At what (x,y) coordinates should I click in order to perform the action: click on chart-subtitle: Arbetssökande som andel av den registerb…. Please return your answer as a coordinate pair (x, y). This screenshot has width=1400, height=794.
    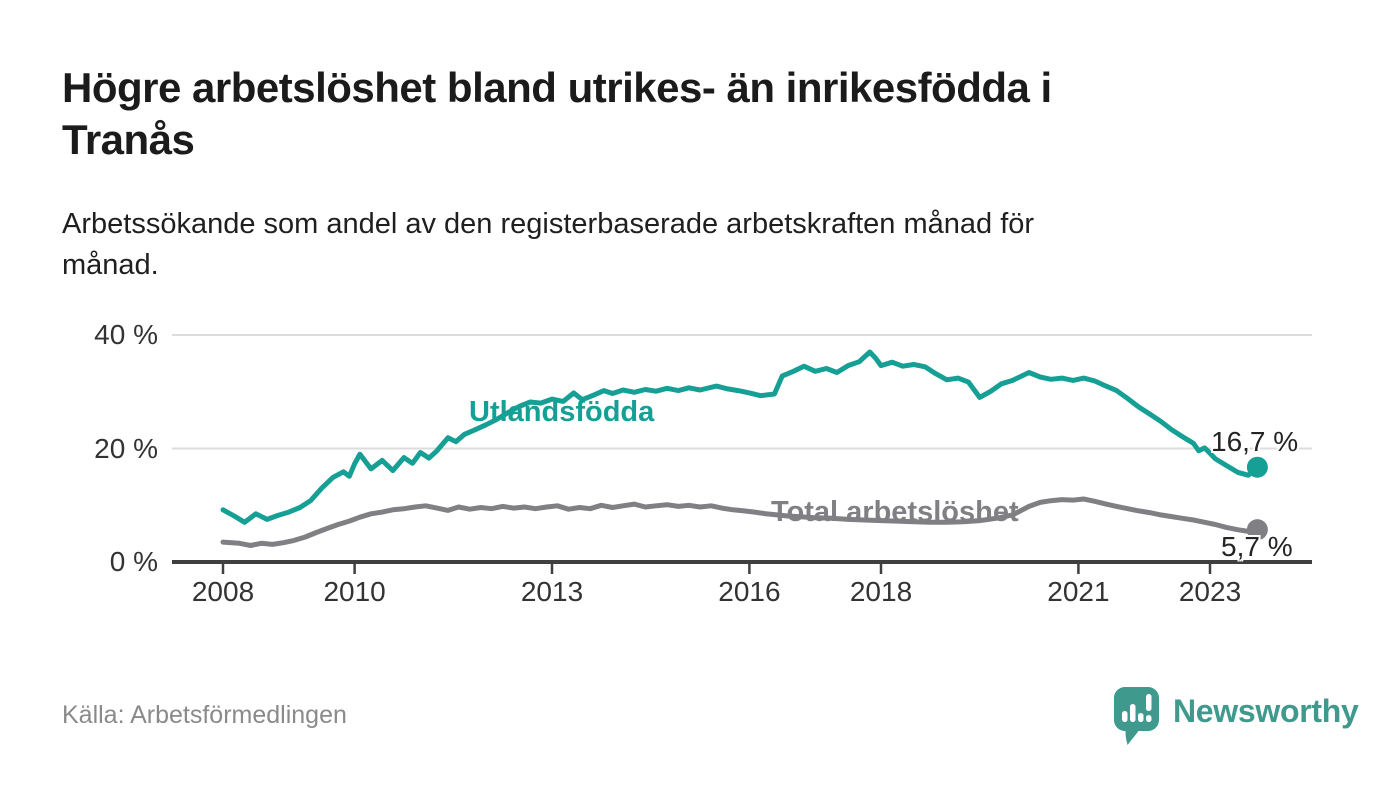
    Looking at the image, I should click on (682, 245).